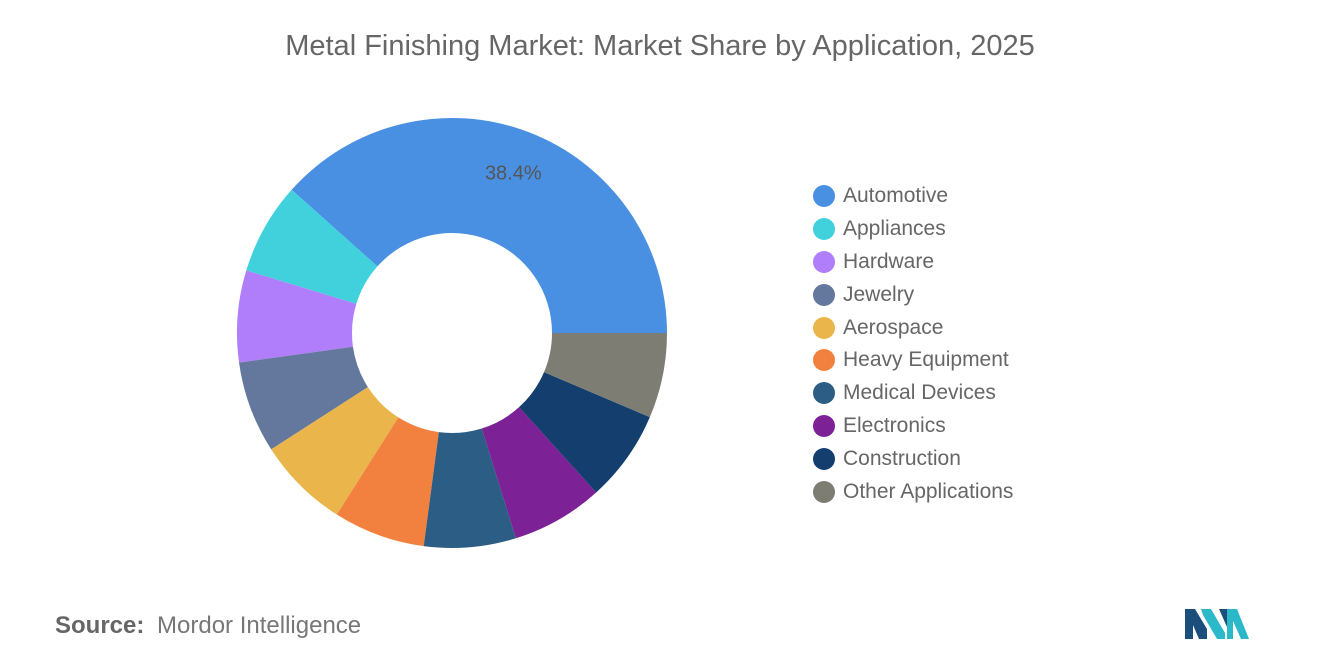 The width and height of the screenshot is (1320, 665). What do you see at coordinates (100, 625) in the screenshot?
I see `source-label: Source:` at bounding box center [100, 625].